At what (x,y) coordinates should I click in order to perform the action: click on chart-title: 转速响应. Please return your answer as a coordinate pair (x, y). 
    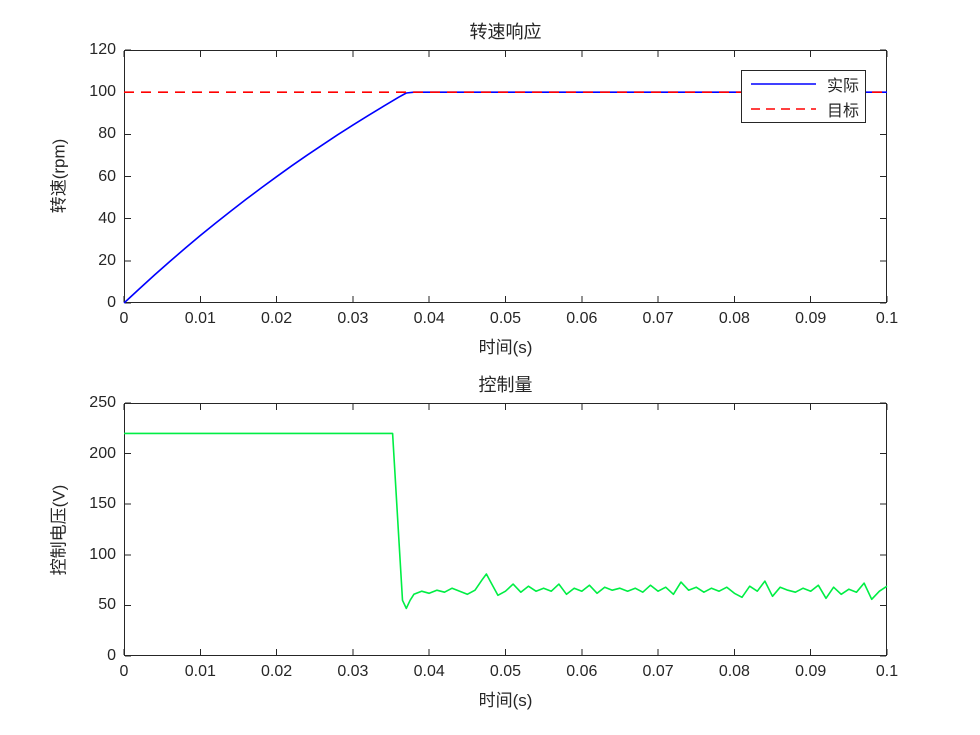
    Looking at the image, I should click on (505, 32).